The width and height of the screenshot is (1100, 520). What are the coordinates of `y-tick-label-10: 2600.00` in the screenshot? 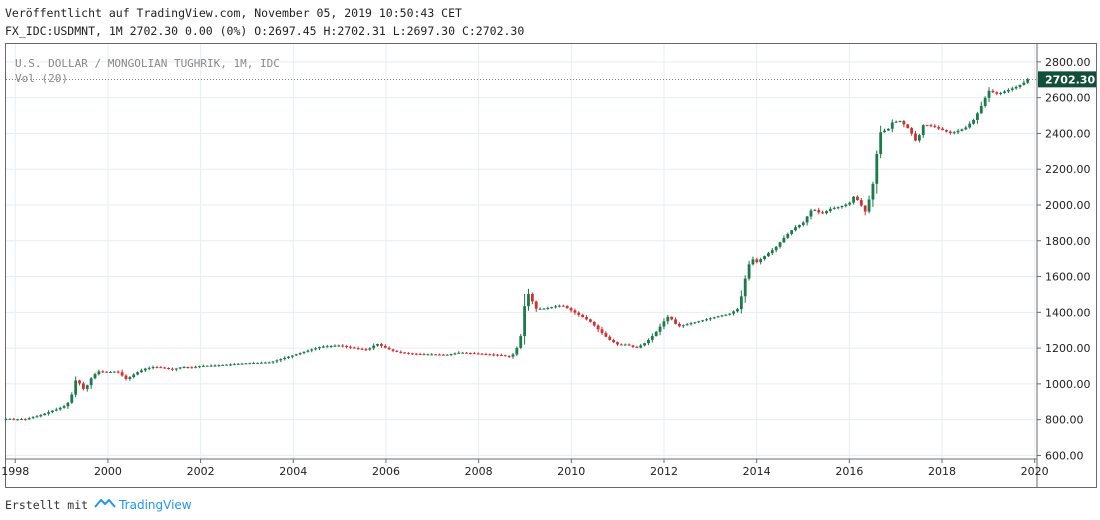 It's located at (1068, 98).